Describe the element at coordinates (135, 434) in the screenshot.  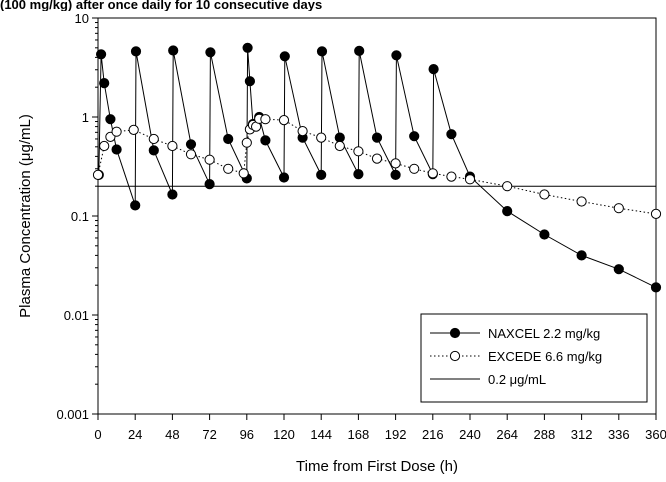
I see `x-tick-label: 24` at that location.